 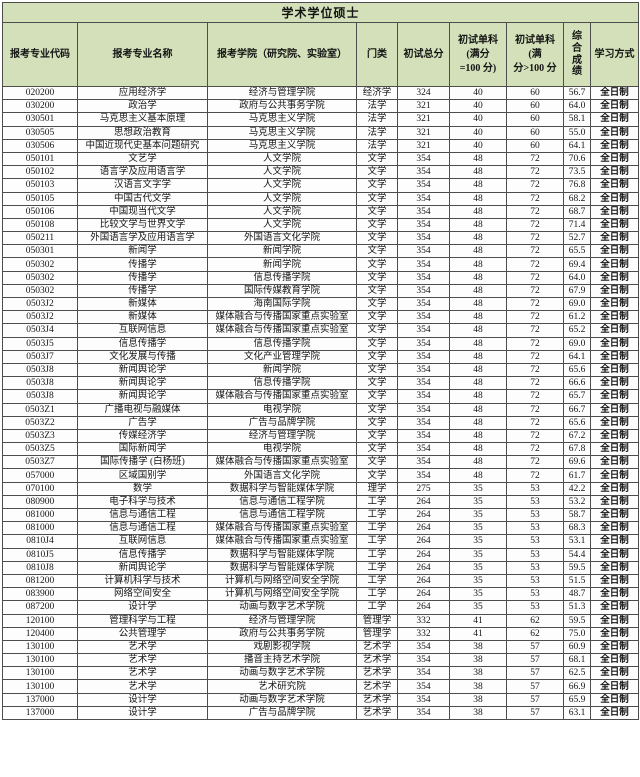 I want to click on cell-college: 数据科学与智能媒体学院, so click(x=282, y=488).